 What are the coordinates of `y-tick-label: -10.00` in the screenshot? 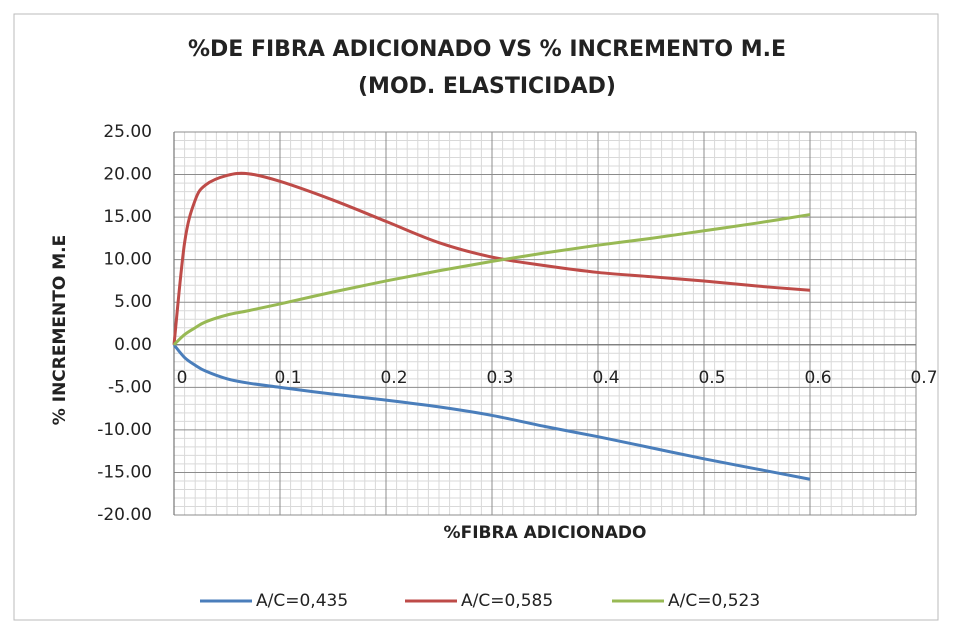 It's located at (124, 430).